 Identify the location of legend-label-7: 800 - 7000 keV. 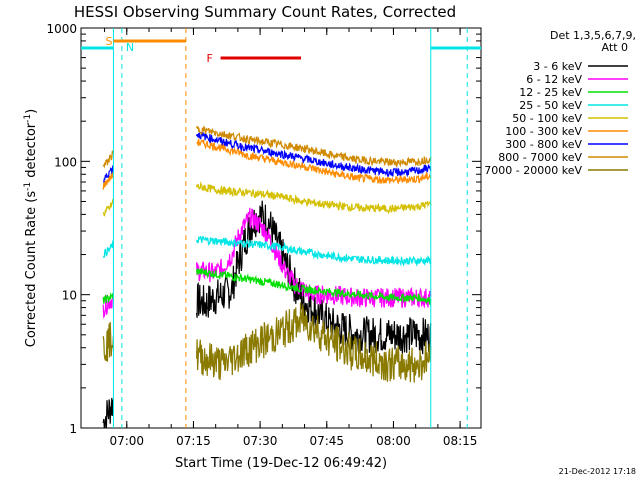
(540, 157).